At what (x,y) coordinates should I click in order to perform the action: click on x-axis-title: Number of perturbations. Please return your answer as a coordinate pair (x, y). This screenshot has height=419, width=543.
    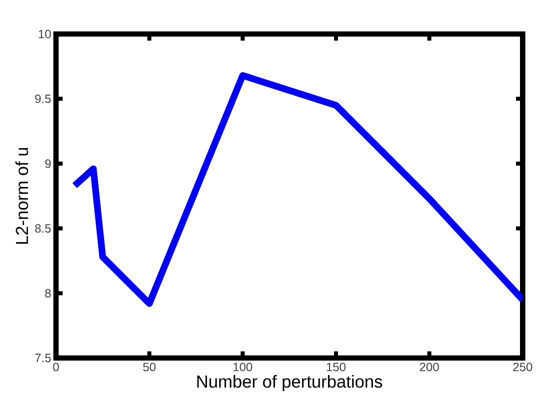
    Looking at the image, I should click on (289, 383).